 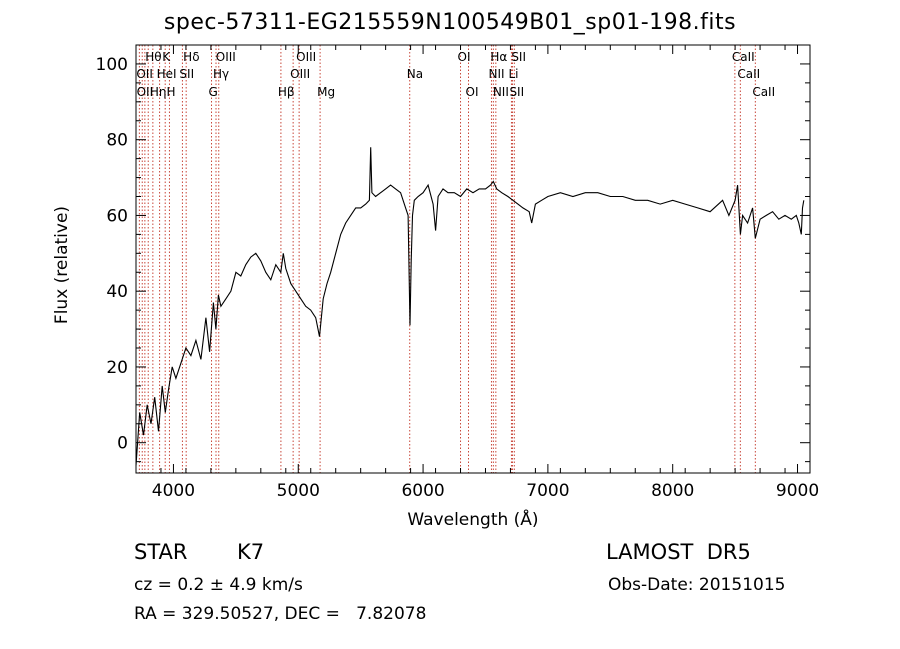 I want to click on line-label-26: SII, so click(x=516, y=92).